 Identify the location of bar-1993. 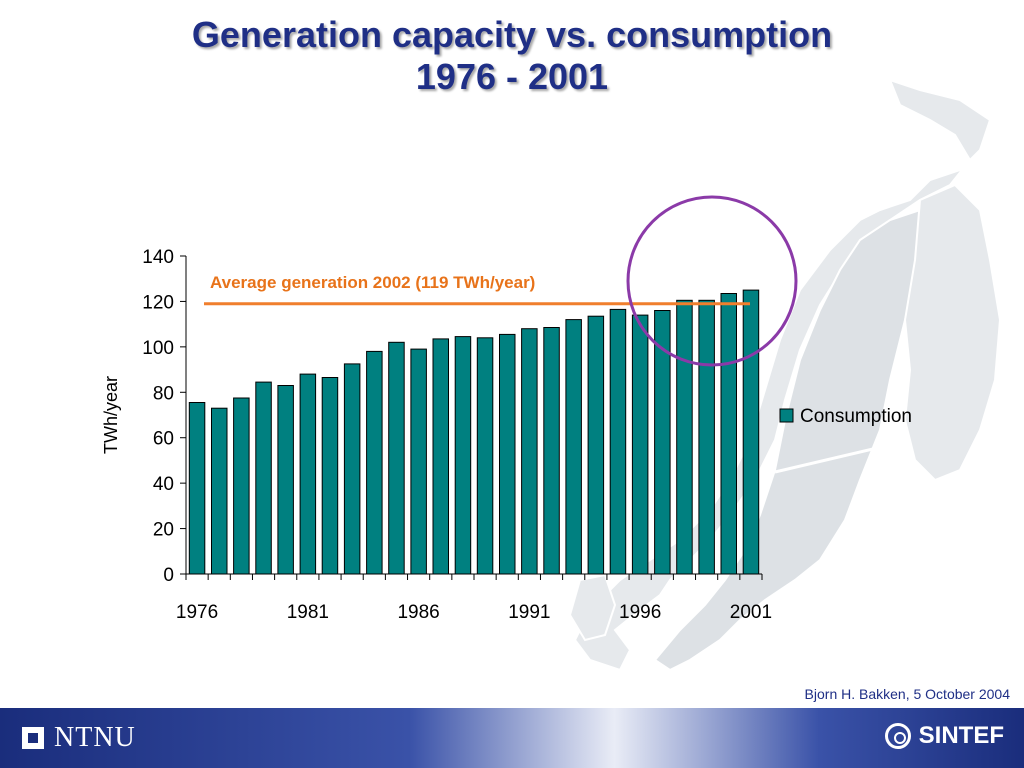
(573, 447).